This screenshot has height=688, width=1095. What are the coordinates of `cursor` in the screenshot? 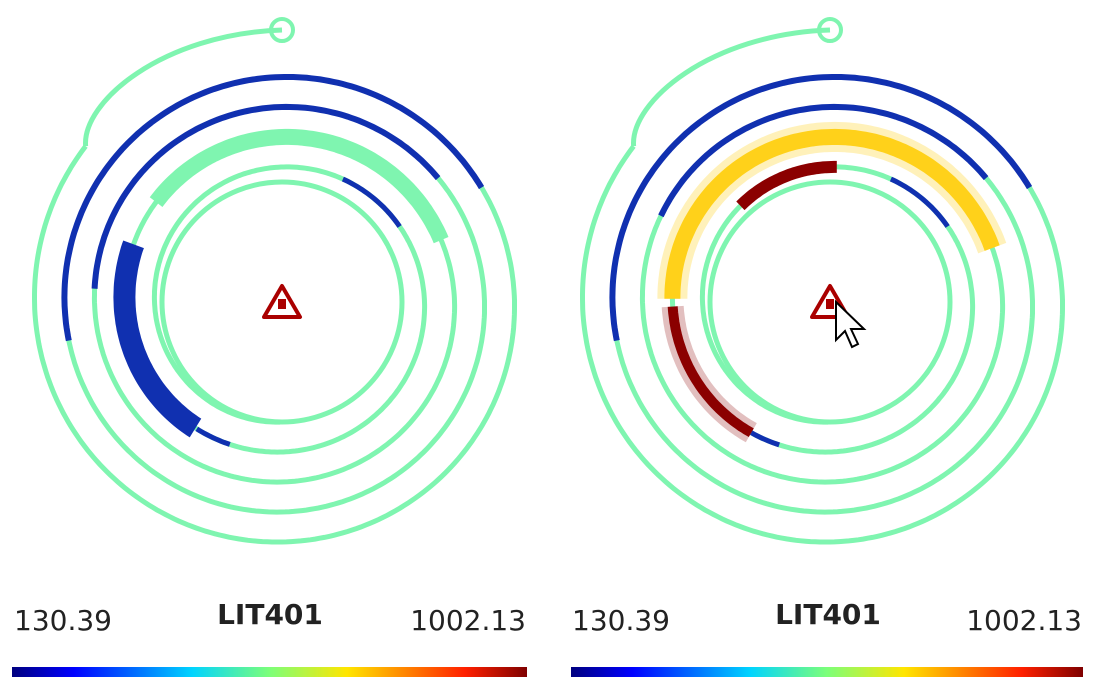 It's located at (851, 324).